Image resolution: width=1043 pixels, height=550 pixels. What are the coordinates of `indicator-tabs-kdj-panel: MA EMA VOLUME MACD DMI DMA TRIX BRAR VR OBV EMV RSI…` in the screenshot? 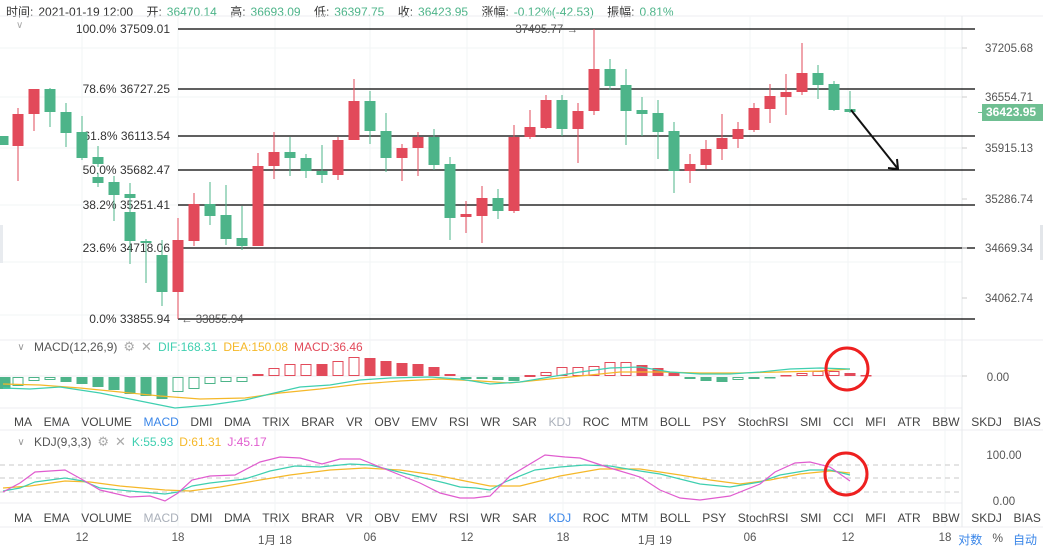 It's located at (520, 518).